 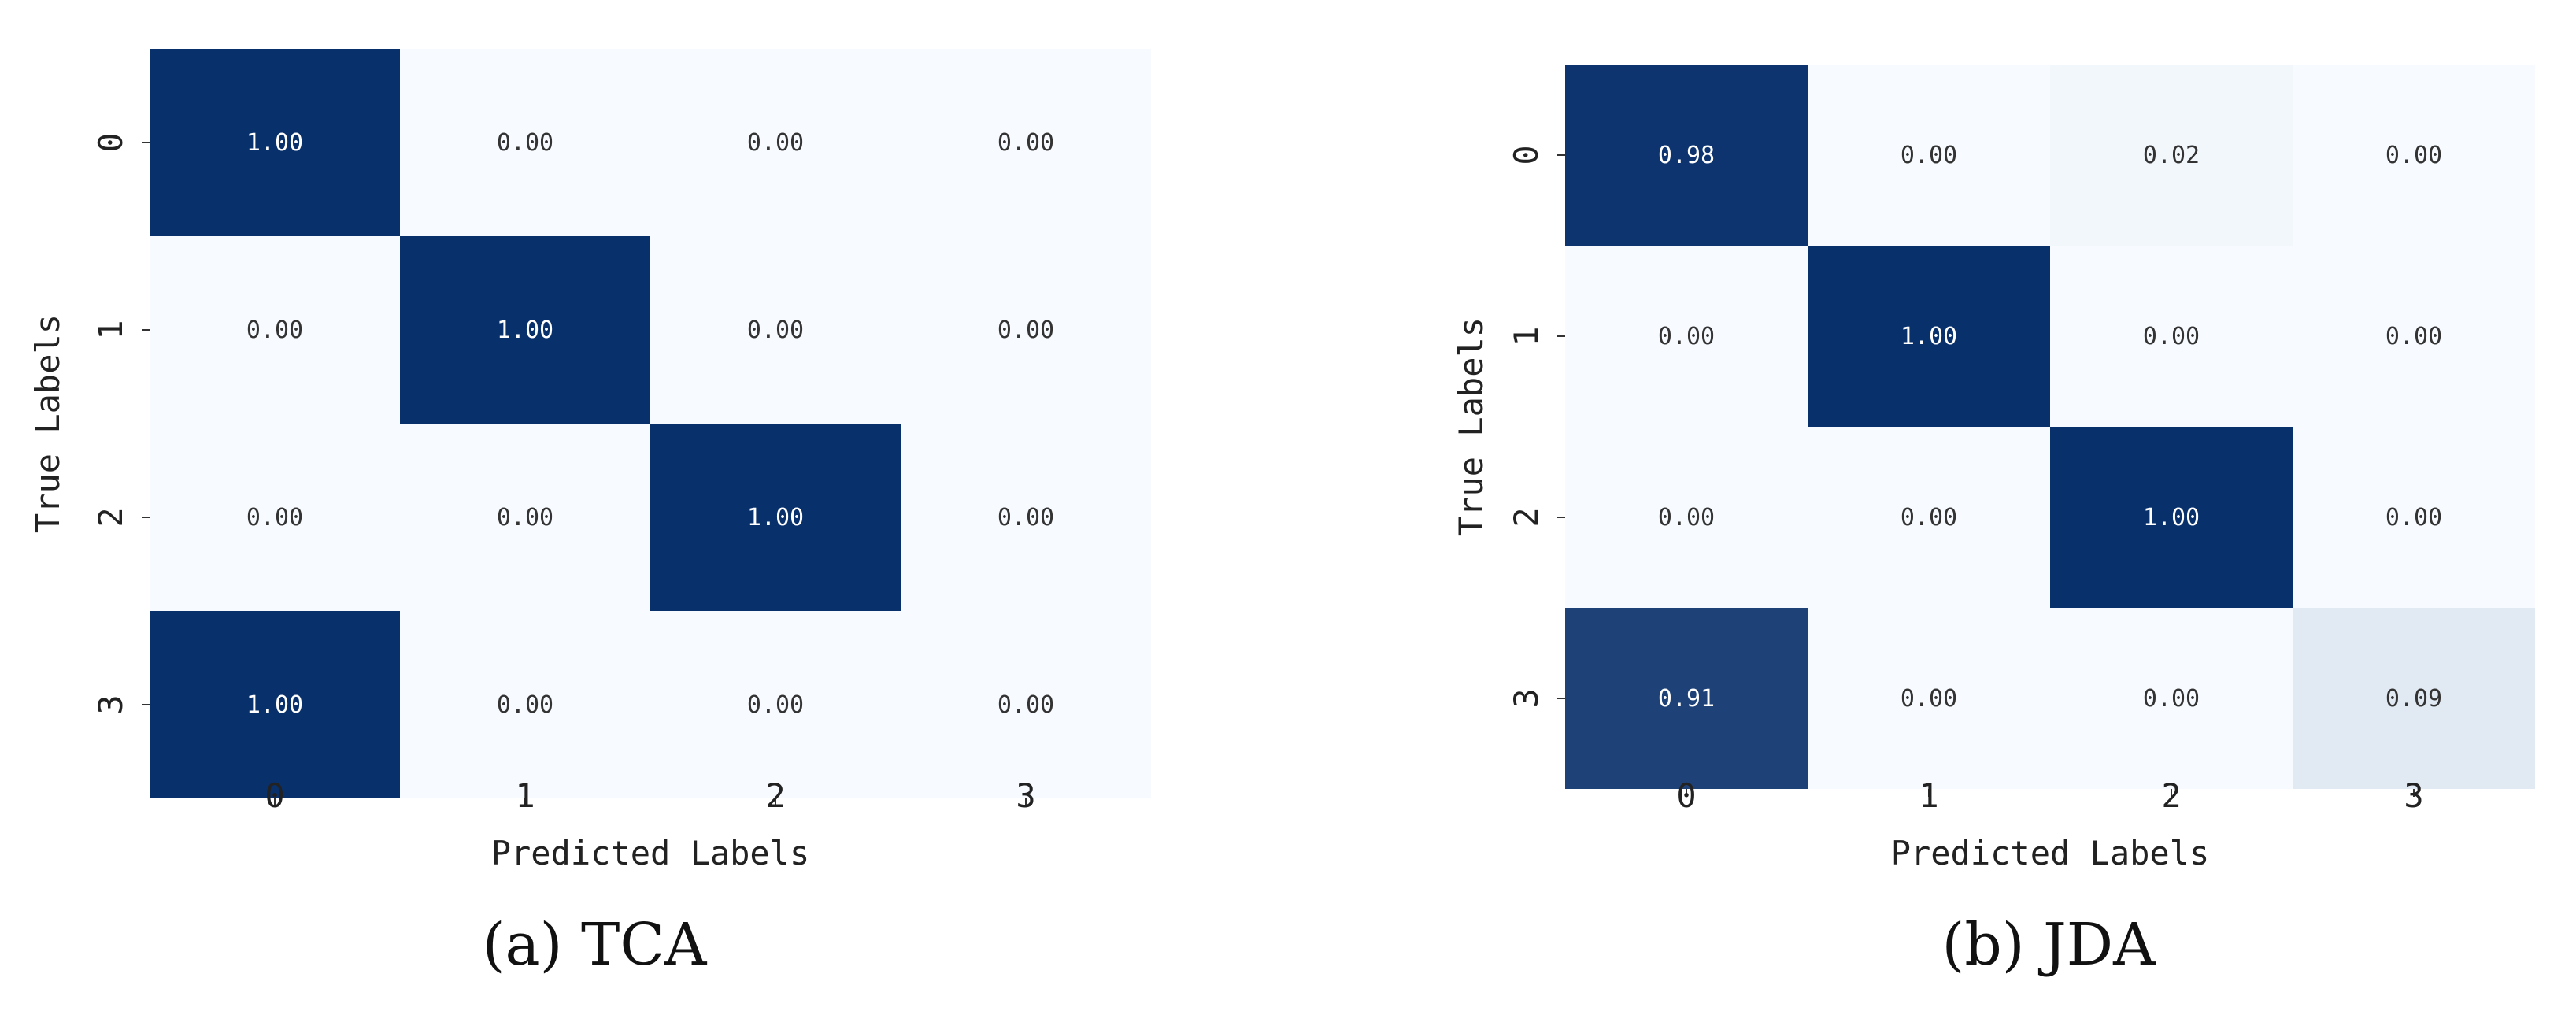 I want to click on cell-value-label: 0.98, so click(x=1686, y=156).